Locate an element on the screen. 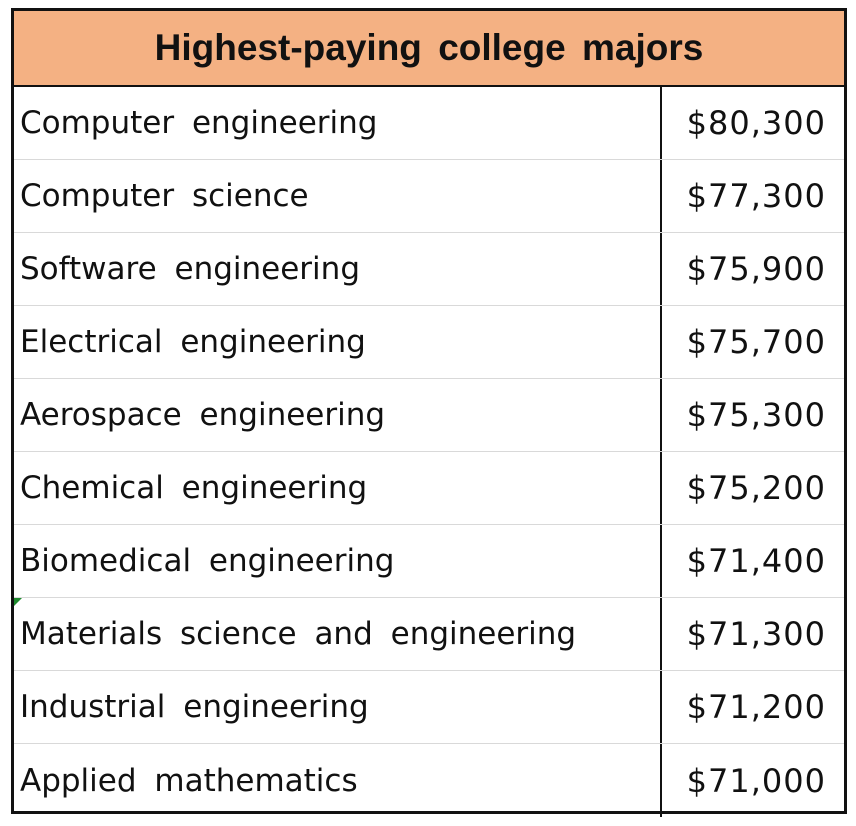 This screenshot has width=856, height=826. salary-cell: $71,400 is located at coordinates (752, 561).